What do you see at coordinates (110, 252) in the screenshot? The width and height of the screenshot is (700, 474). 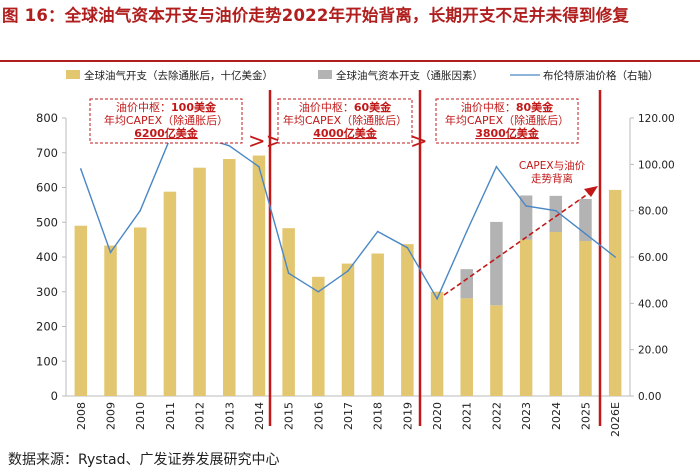 I see `brent-point-2009` at bounding box center [110, 252].